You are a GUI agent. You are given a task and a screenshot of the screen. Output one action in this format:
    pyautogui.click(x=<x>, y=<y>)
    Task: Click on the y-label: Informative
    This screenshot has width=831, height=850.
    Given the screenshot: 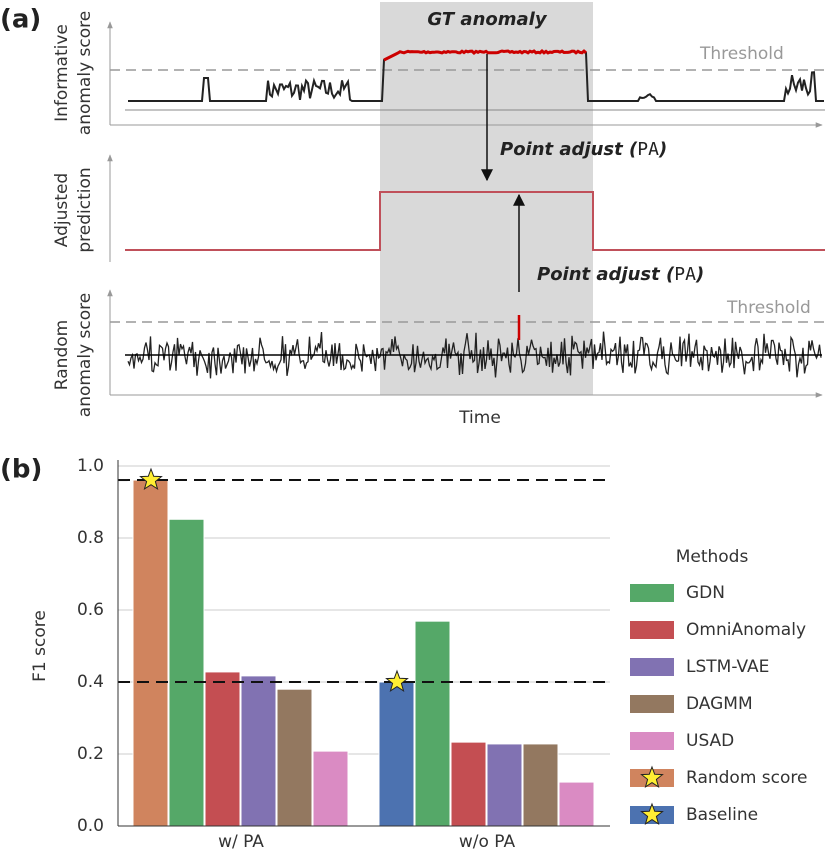 What is the action you would take?
    pyautogui.click(x=62, y=73)
    